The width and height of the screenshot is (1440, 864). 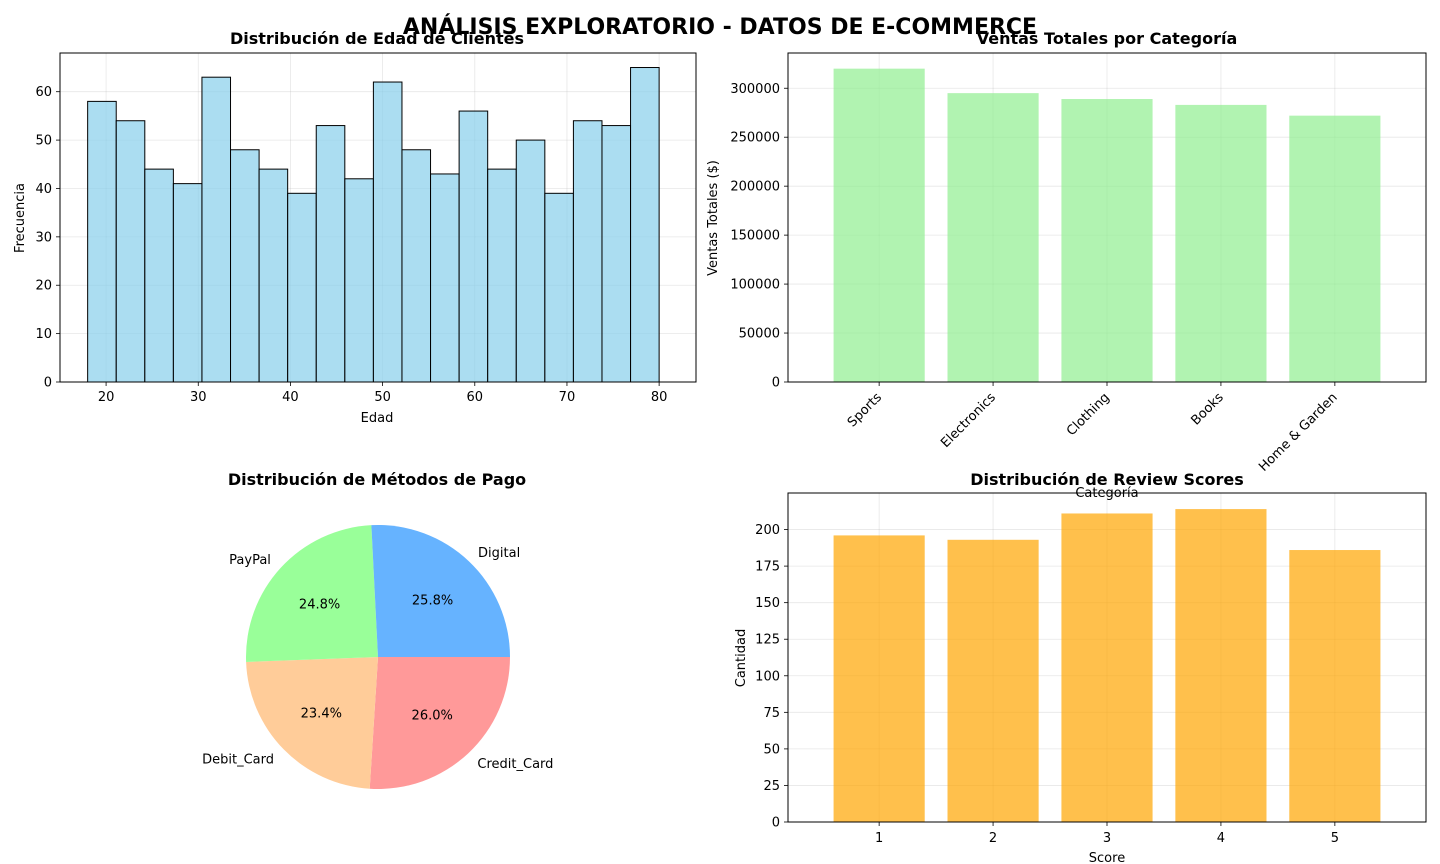 What do you see at coordinates (755, 187) in the screenshot?
I see `sales-ytick-label: 200000` at bounding box center [755, 187].